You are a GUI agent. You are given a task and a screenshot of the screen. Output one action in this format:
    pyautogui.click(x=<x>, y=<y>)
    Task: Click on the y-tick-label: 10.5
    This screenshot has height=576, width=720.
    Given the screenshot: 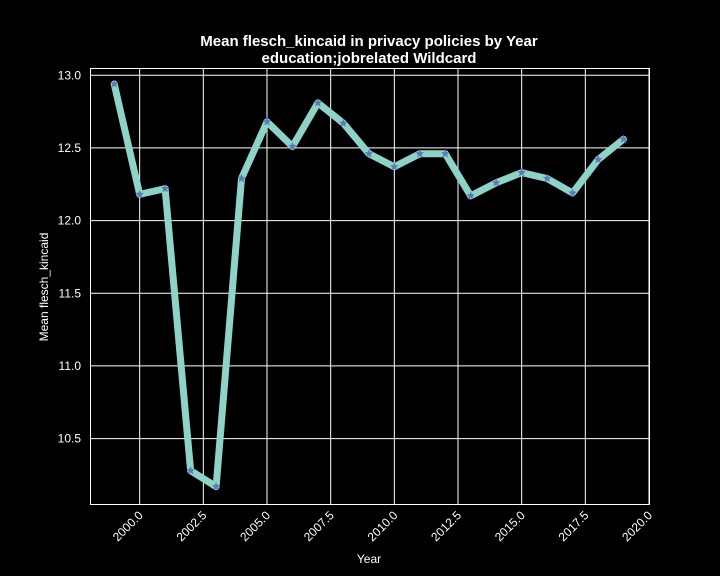 What is the action you would take?
    pyautogui.click(x=70, y=439)
    